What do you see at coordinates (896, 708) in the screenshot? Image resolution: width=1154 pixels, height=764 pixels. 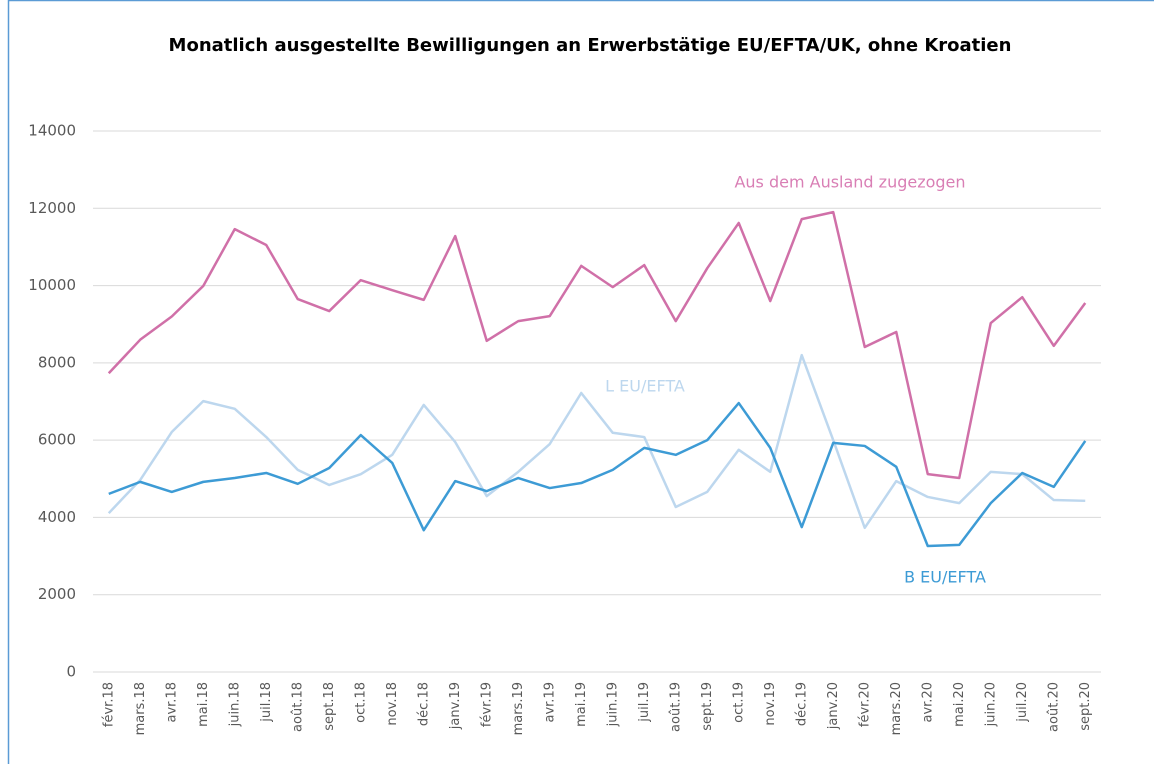 I see `x-tick-label: mars.20` at bounding box center [896, 708].